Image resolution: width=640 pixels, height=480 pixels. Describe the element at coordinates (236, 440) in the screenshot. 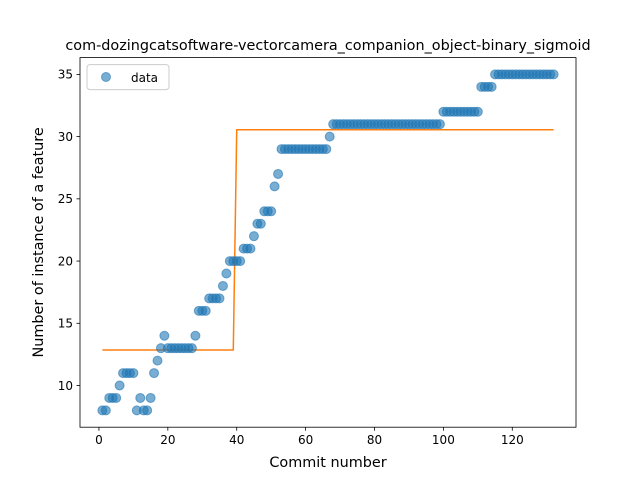

I see `x-tick-label: 40` at that location.